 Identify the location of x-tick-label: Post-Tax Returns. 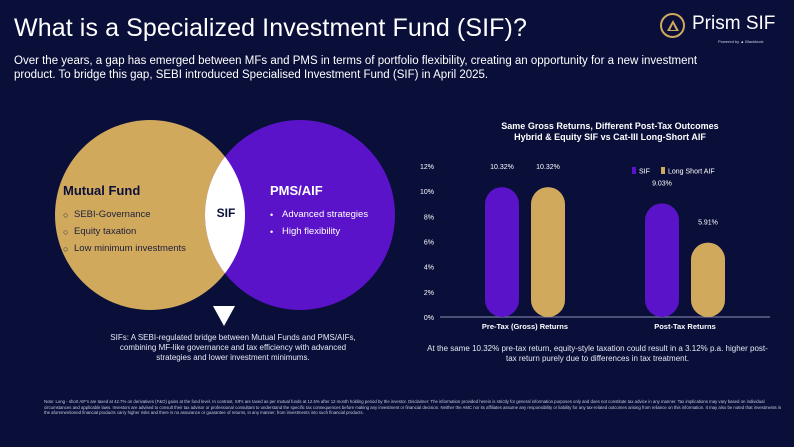
(685, 326).